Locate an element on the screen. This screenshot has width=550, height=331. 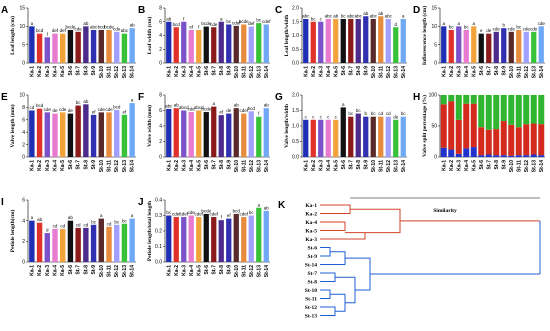
significance-letter: b is located at coordinates (365, 113).